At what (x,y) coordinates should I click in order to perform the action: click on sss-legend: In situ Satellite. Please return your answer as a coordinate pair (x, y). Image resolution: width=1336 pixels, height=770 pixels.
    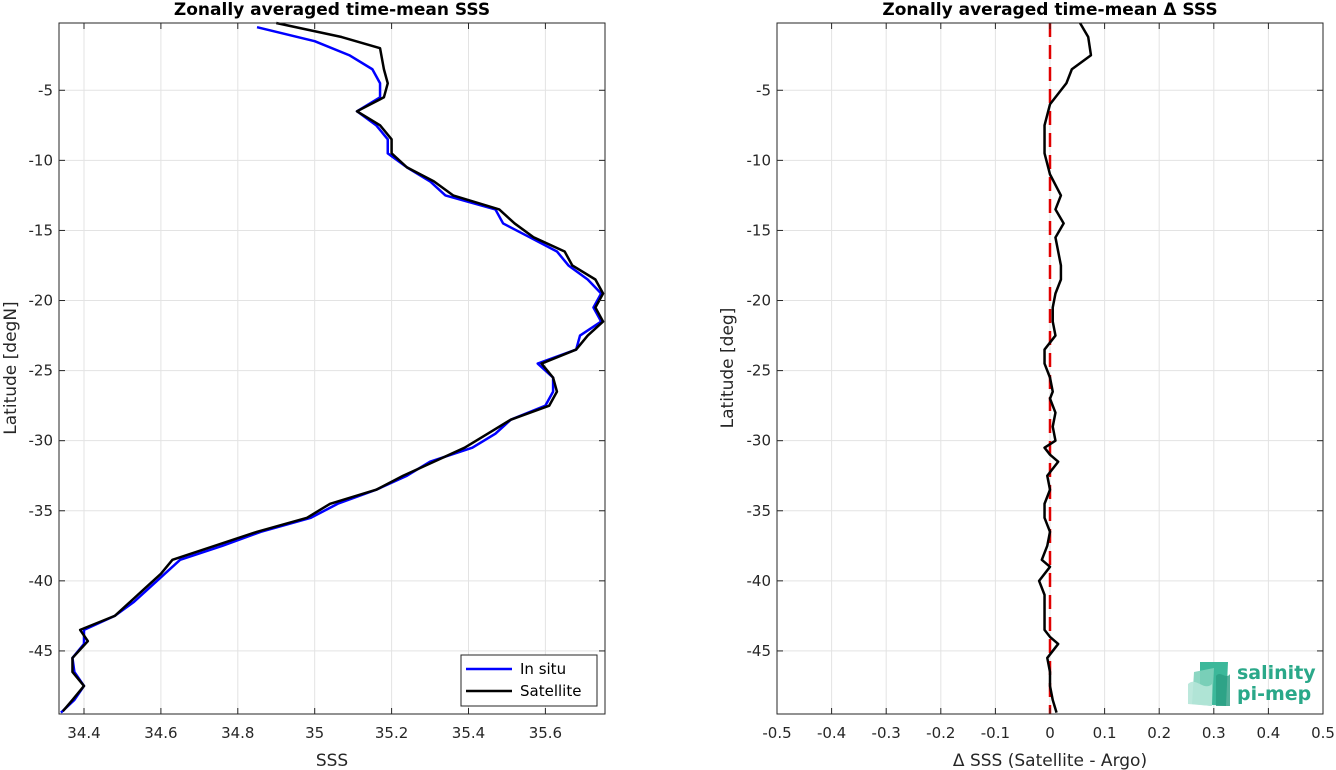
    Looking at the image, I should click on (529, 680).